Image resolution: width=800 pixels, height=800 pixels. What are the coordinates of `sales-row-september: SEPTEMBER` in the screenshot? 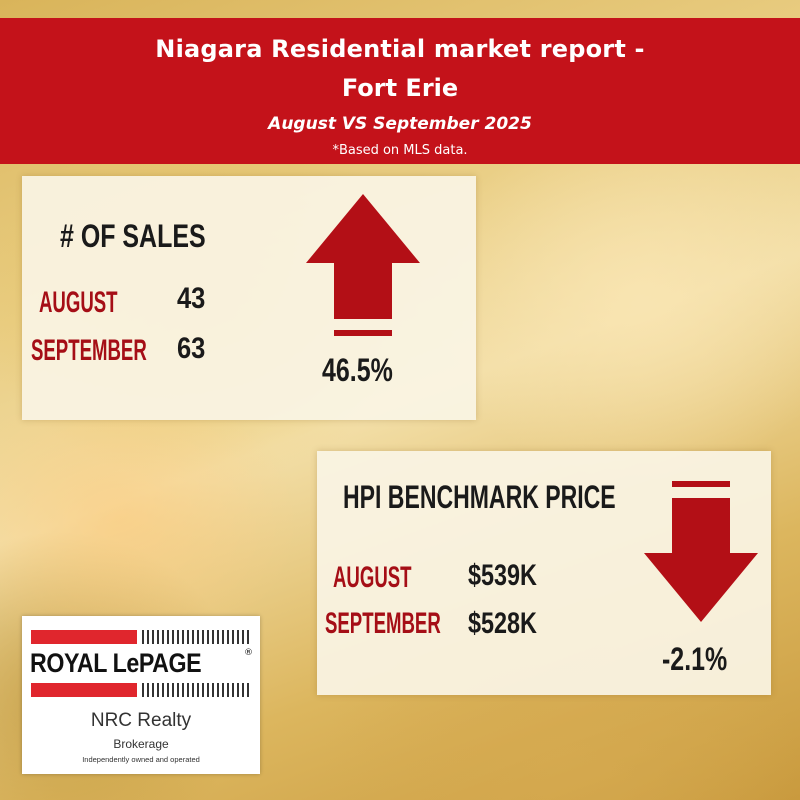 It's located at (124, 351).